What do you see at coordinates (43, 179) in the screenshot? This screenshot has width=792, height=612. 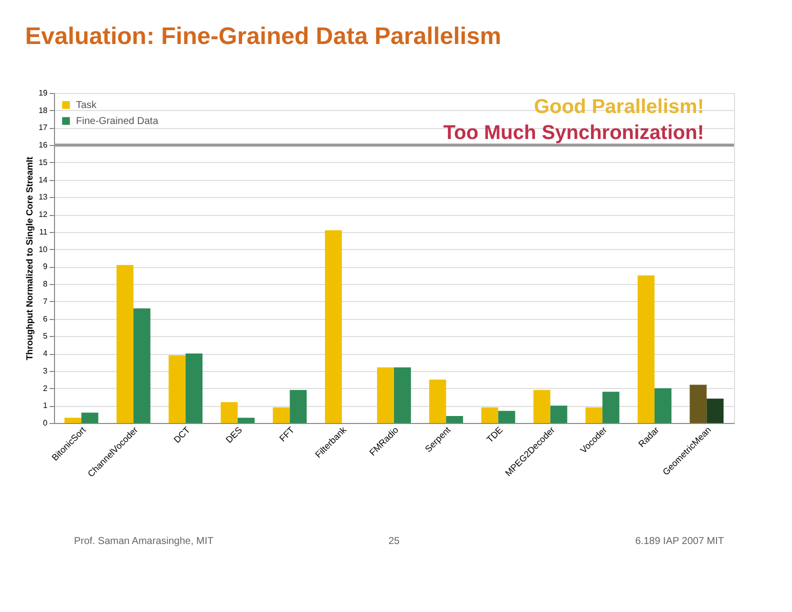 I see `y-tick-label: 14` at bounding box center [43, 179].